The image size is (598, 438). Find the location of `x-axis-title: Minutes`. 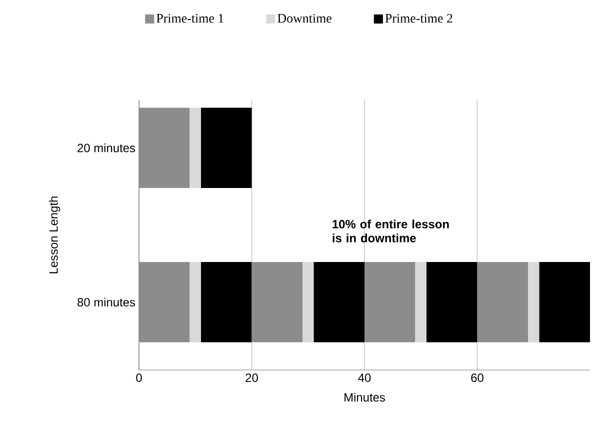

x-axis-title: Minutes is located at coordinates (364, 397).